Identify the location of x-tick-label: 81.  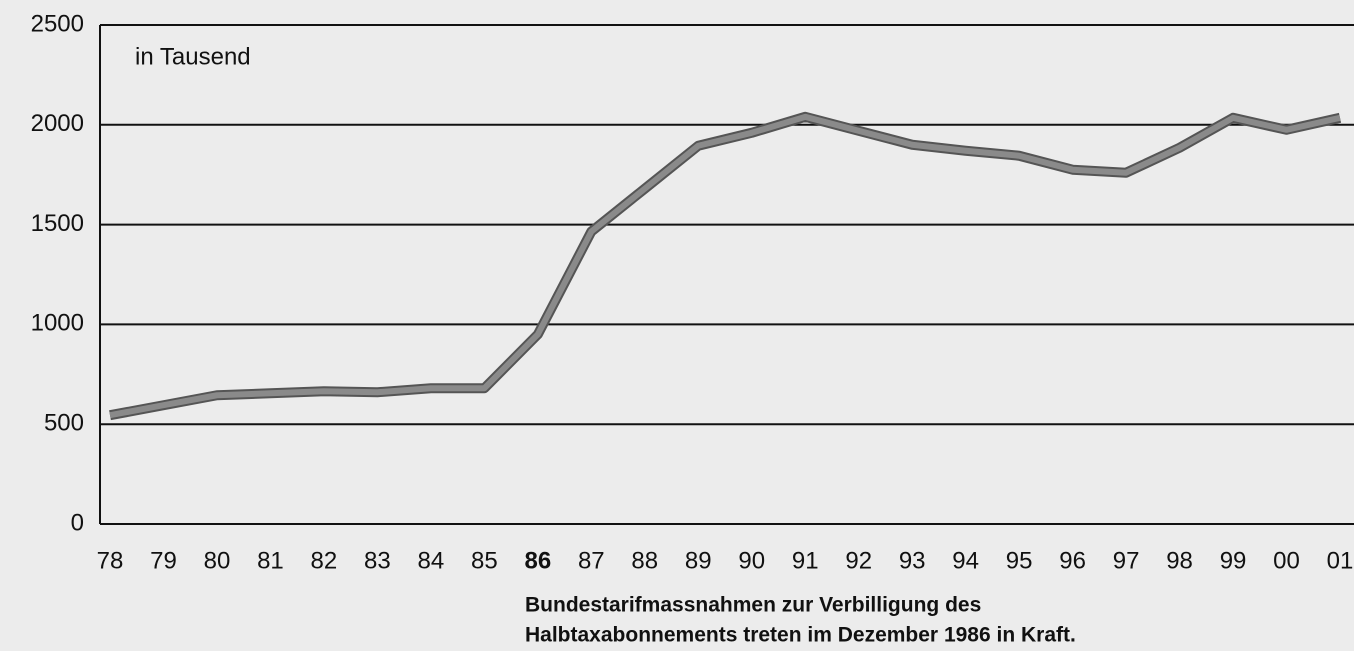
(270, 560).